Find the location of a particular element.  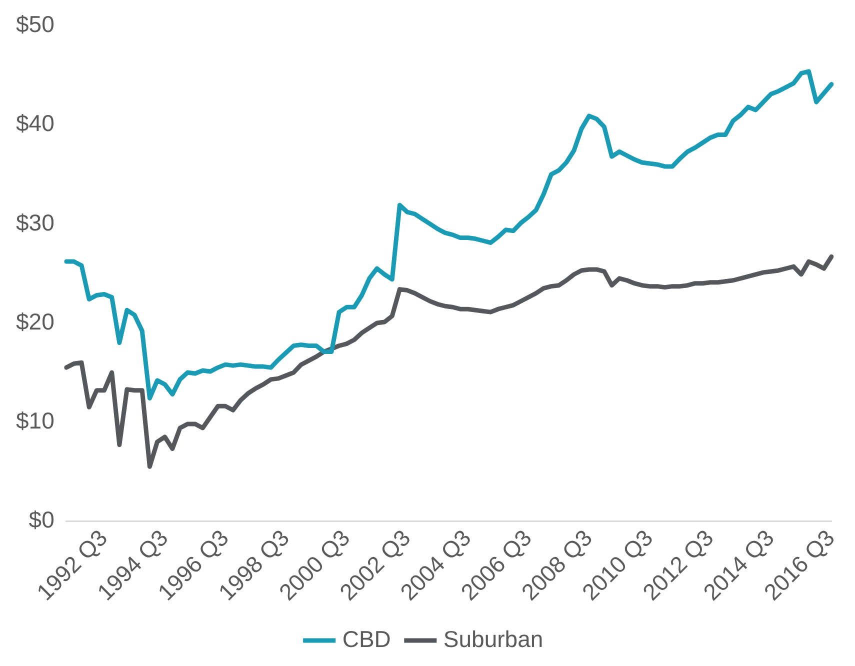

y-tick-label: $30 is located at coordinates (35, 222).